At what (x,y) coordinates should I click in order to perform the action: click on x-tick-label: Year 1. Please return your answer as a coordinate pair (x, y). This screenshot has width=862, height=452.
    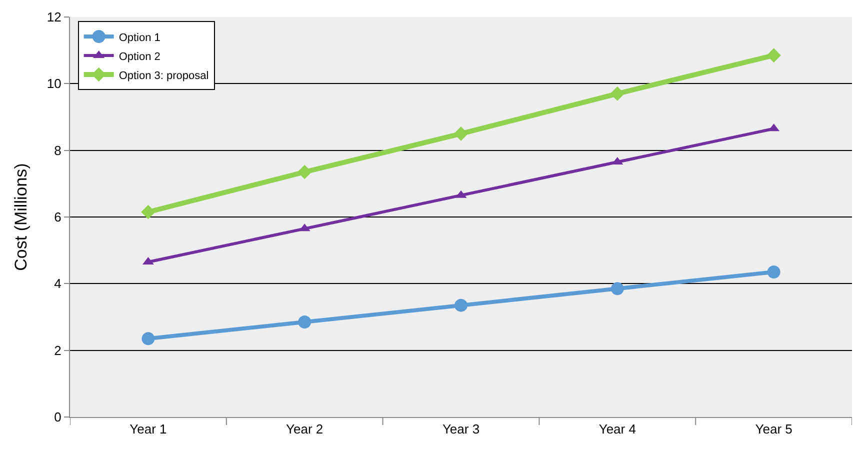
    Looking at the image, I should click on (148, 429).